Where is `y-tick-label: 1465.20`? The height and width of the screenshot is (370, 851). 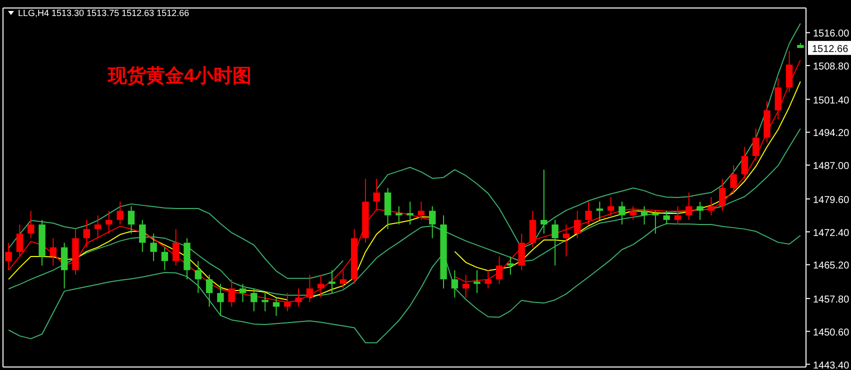 y-tick-label: 1465.20 is located at coordinates (831, 266).